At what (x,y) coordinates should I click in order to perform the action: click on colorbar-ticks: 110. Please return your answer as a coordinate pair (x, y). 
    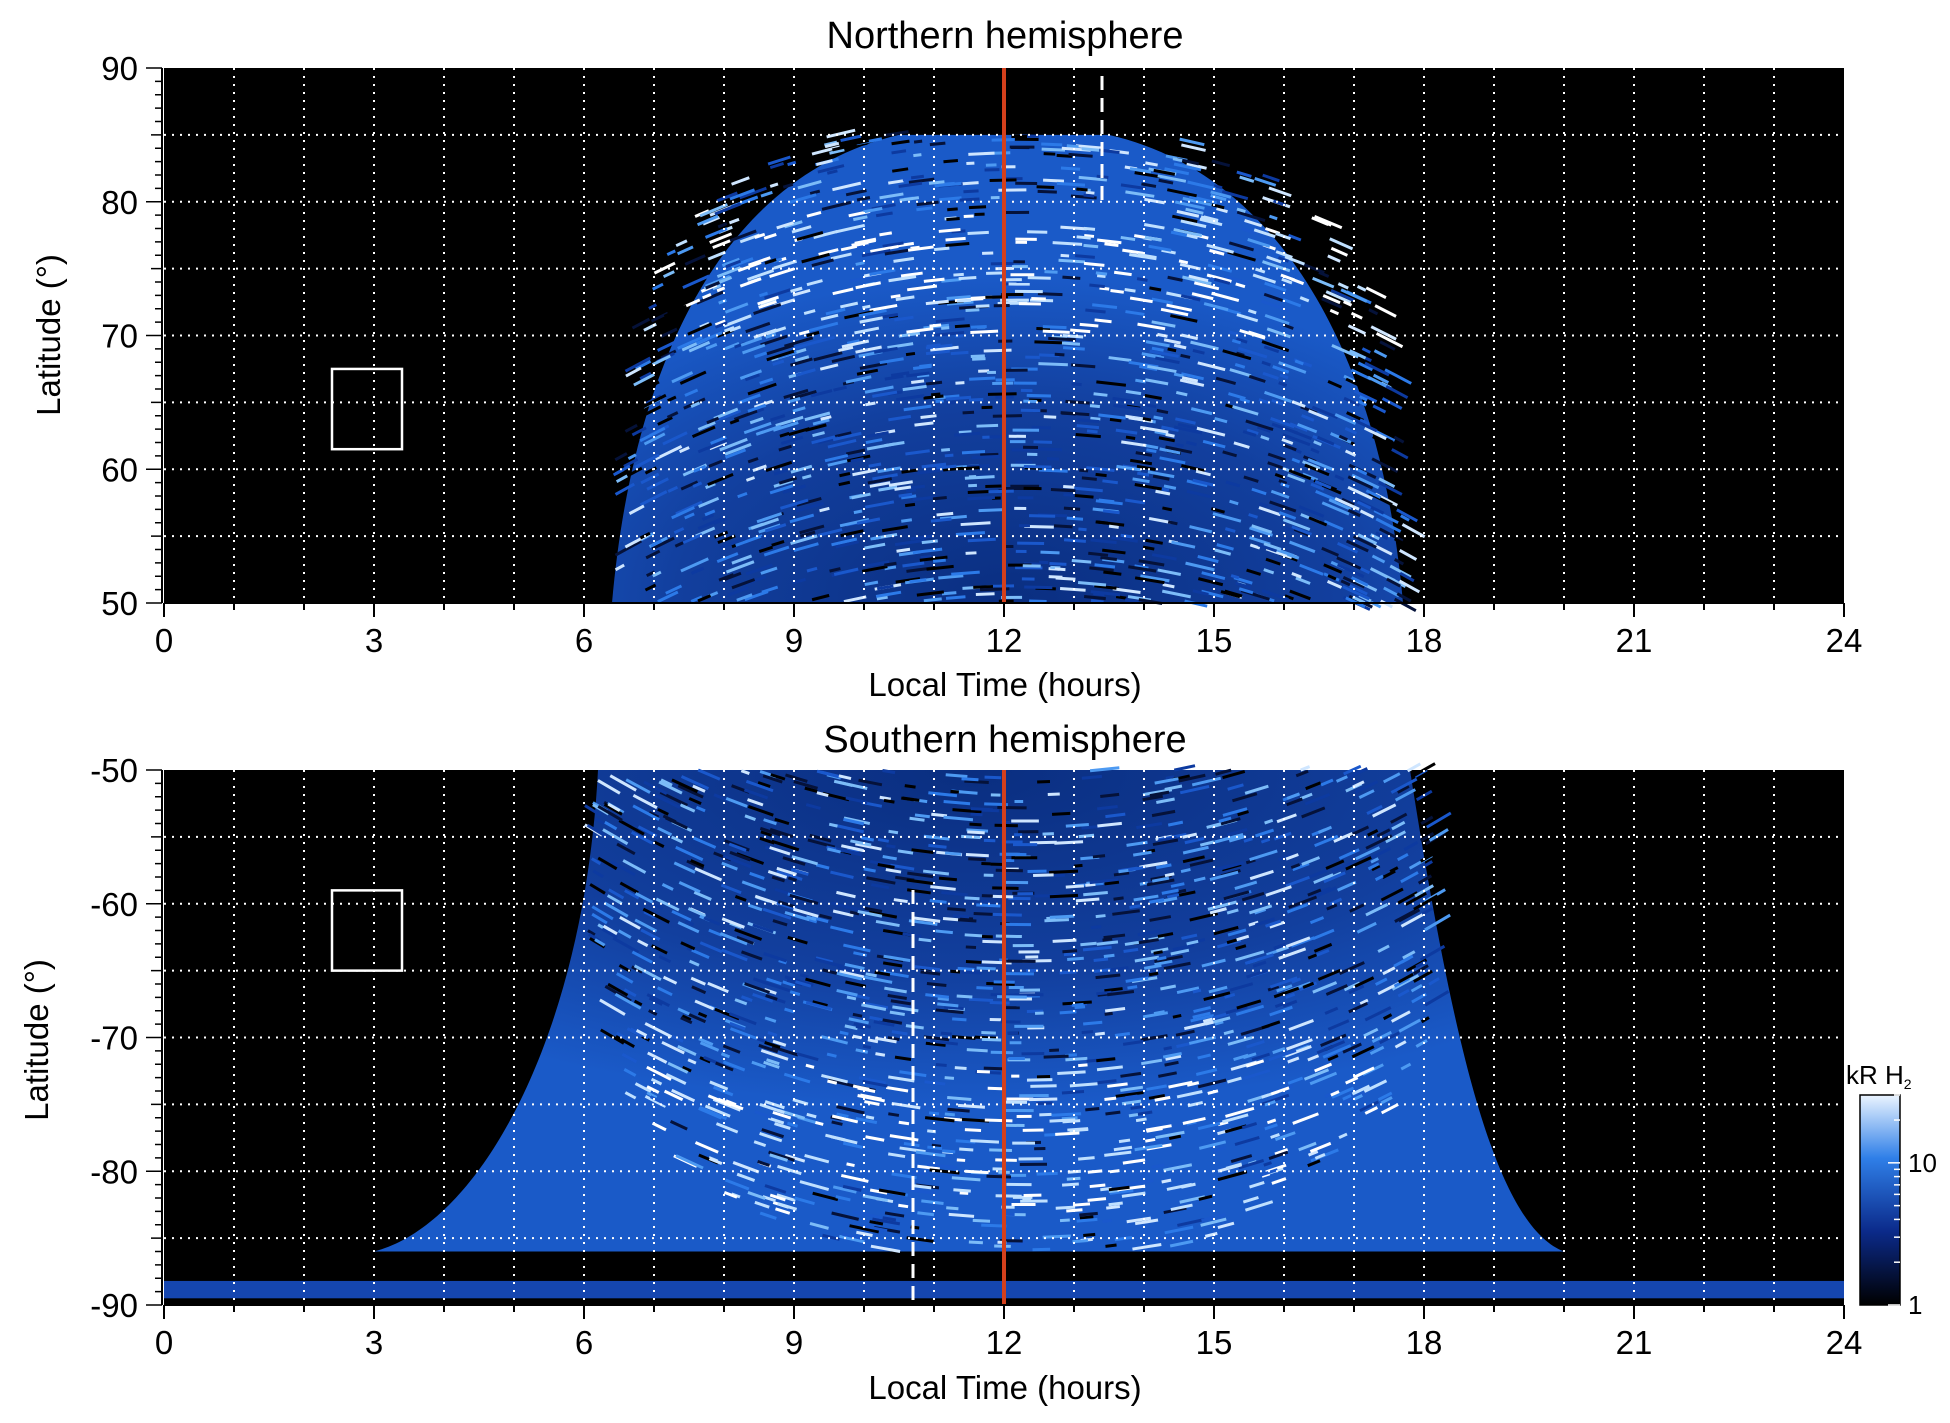
    Looking at the image, I should click on (1912, 1207).